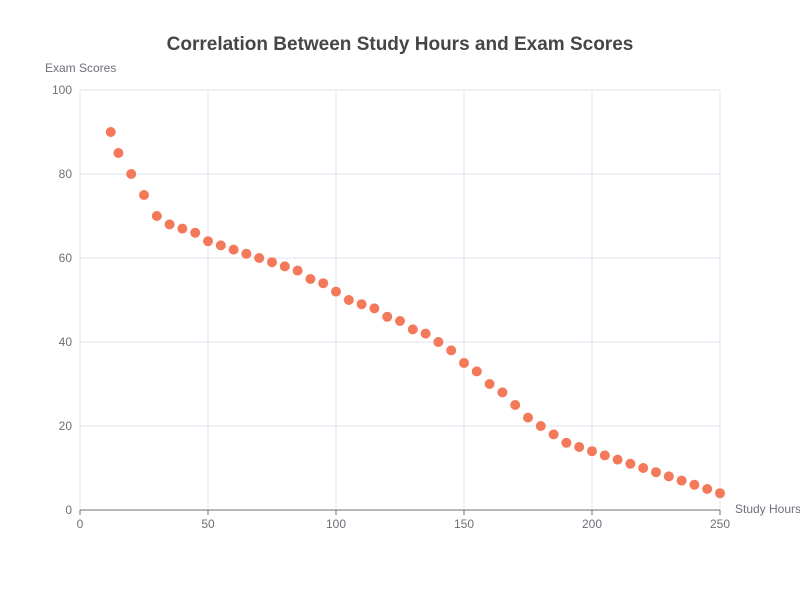 This screenshot has height=600, width=800. Describe the element at coordinates (62, 90) in the screenshot. I see `y-tick-label: 100` at that location.